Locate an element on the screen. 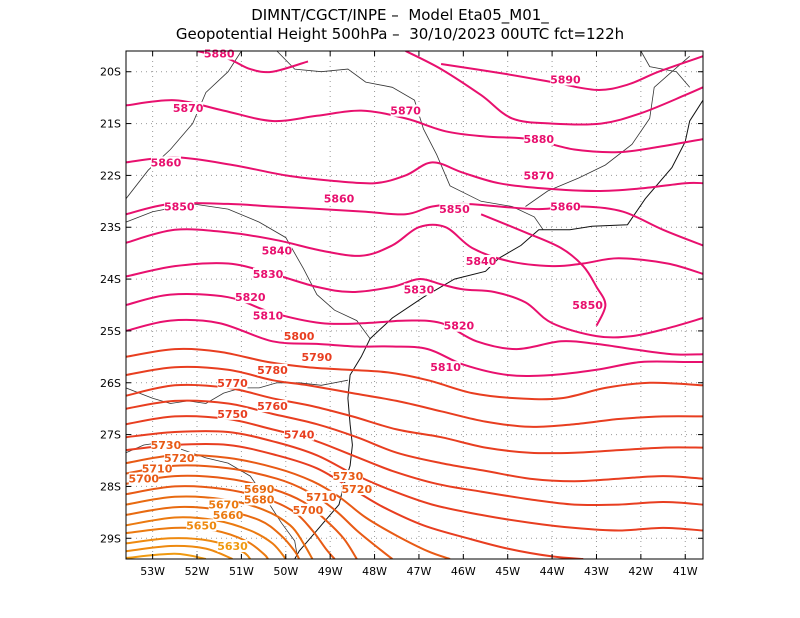 This screenshot has width=800, height=618. contour-label: 5750 is located at coordinates (232, 414).